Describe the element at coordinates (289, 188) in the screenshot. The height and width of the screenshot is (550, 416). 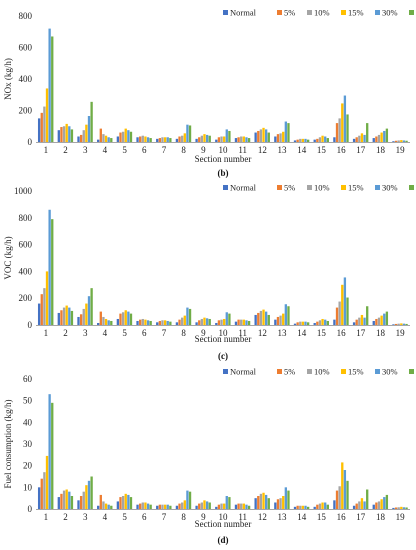
I see `legend-label: 5%` at that location.